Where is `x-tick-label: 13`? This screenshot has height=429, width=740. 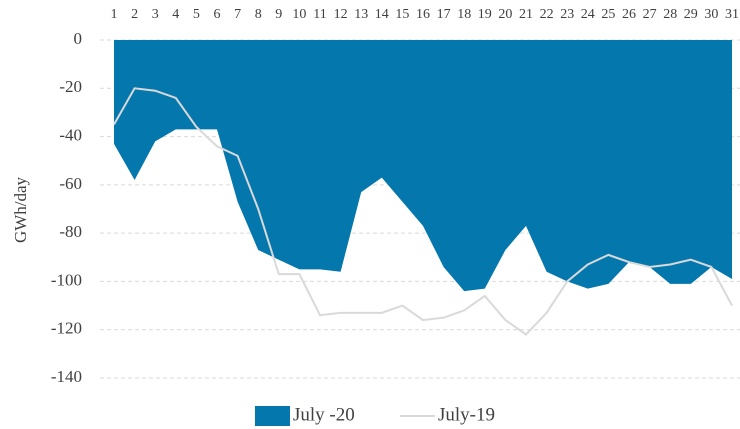
x-tick-label: 13 is located at coordinates (361, 14).